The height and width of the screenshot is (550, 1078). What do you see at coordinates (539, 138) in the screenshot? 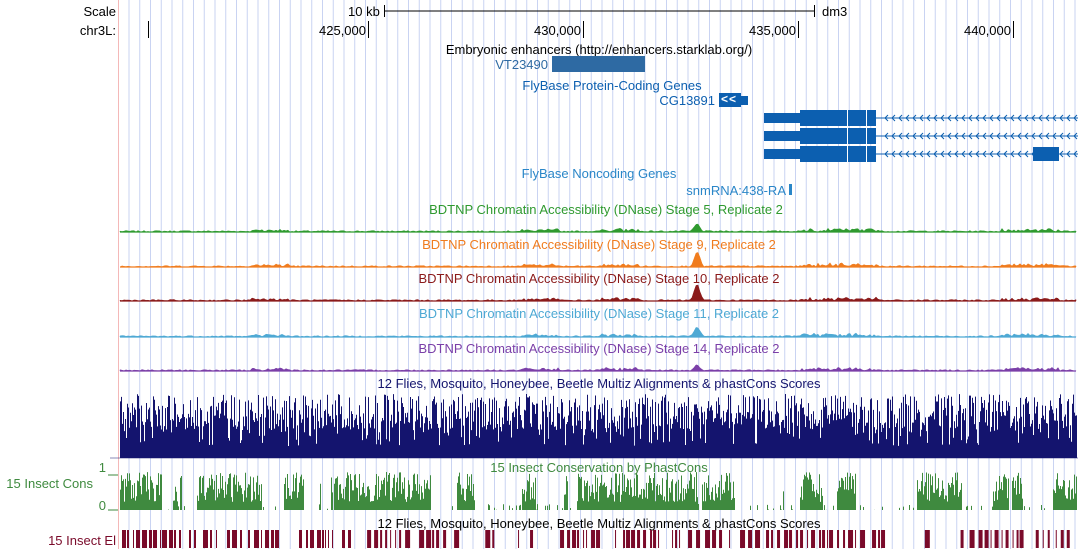
I see `klar-gene-models` at bounding box center [539, 138].